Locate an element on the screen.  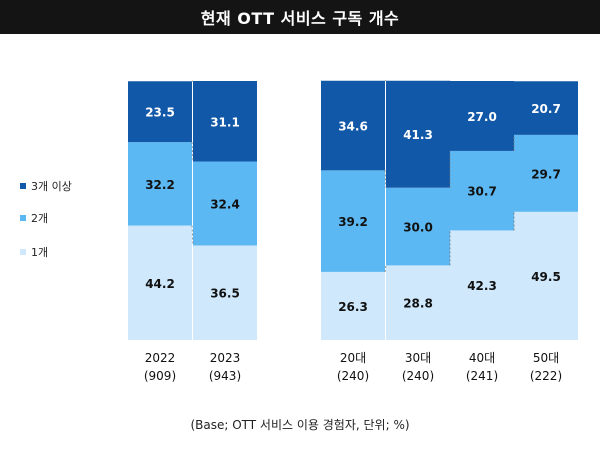
category-base-1: (943) is located at coordinates (225, 376).